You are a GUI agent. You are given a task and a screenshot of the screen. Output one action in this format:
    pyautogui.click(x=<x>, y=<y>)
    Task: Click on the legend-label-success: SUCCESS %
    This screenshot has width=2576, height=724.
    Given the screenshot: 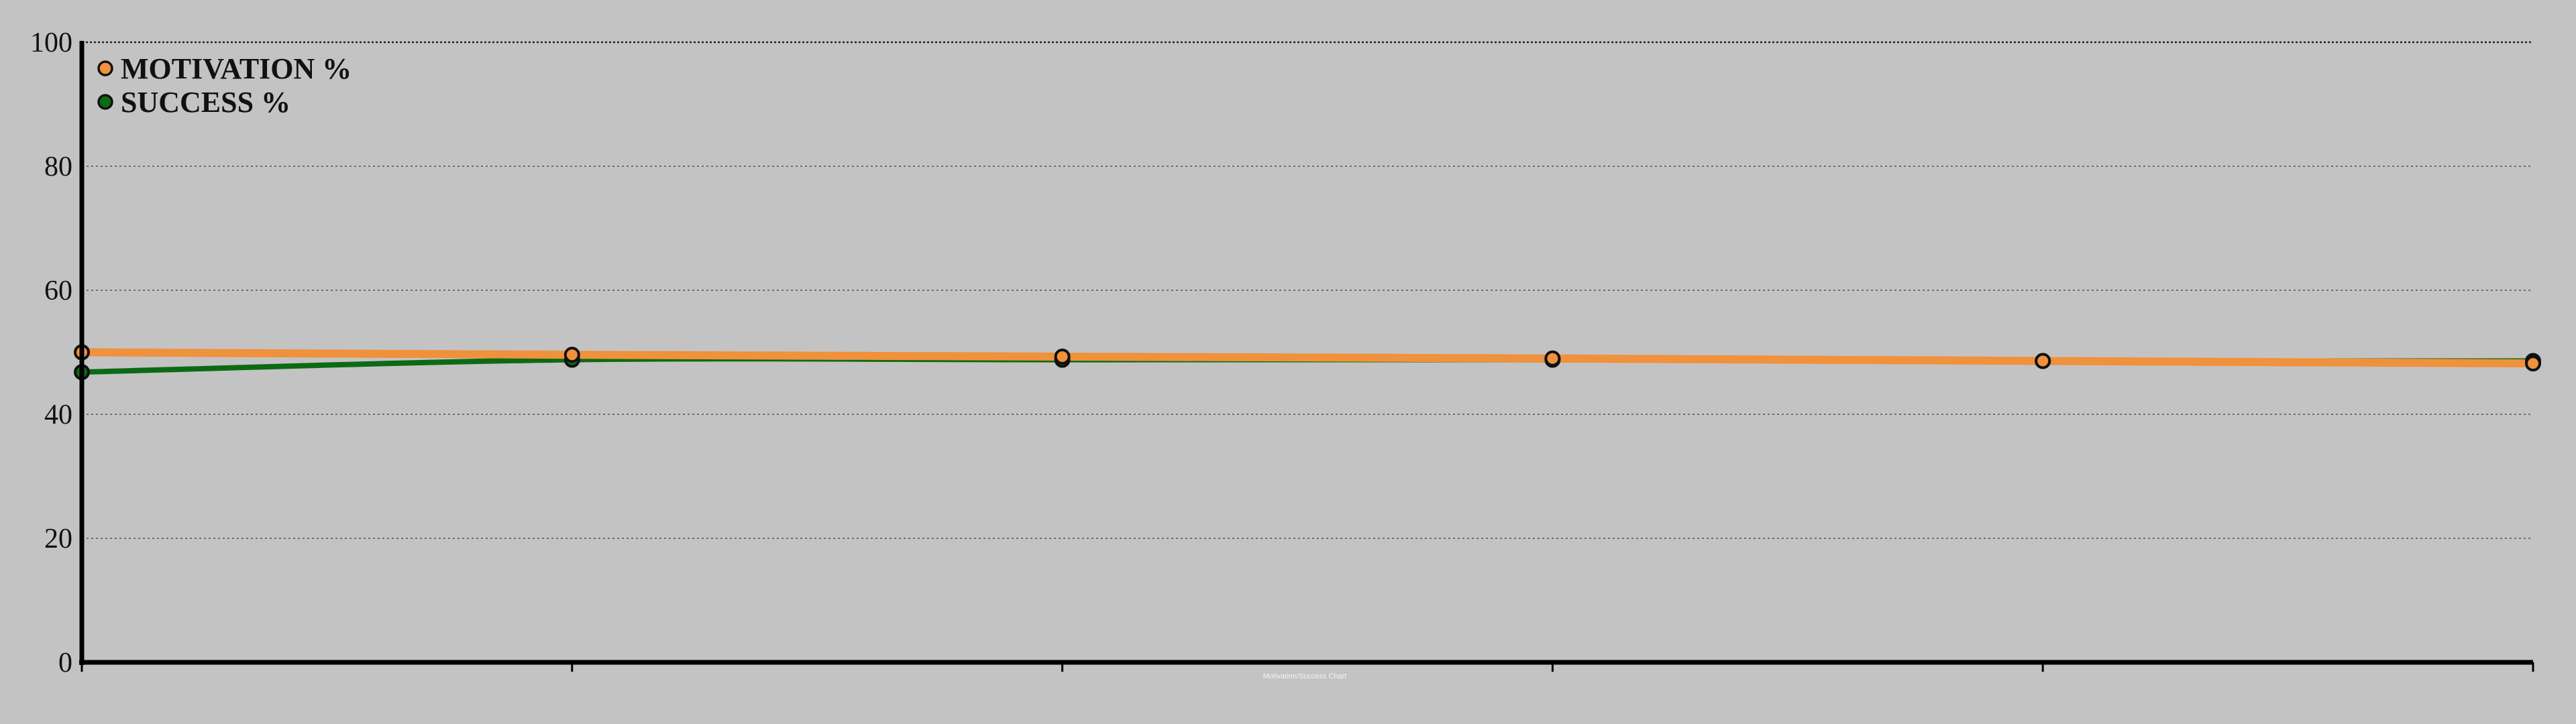 What is the action you would take?
    pyautogui.click(x=205, y=102)
    